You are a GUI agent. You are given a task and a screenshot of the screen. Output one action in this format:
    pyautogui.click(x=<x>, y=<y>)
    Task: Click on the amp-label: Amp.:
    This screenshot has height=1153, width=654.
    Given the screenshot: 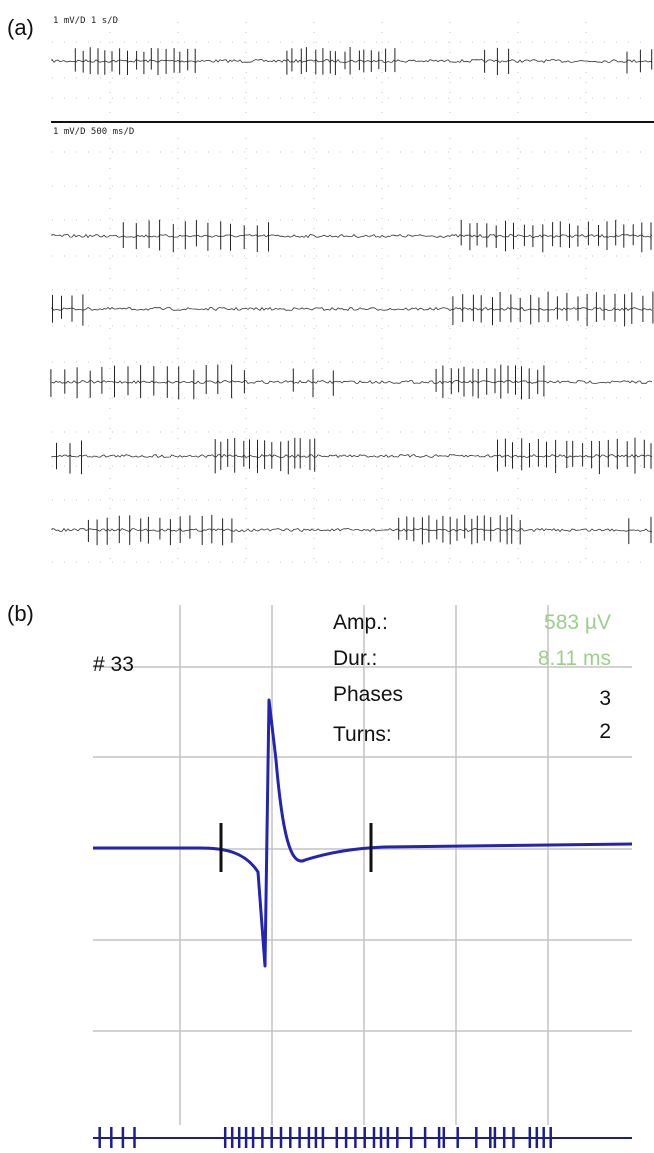 What is the action you would take?
    pyautogui.click(x=360, y=622)
    